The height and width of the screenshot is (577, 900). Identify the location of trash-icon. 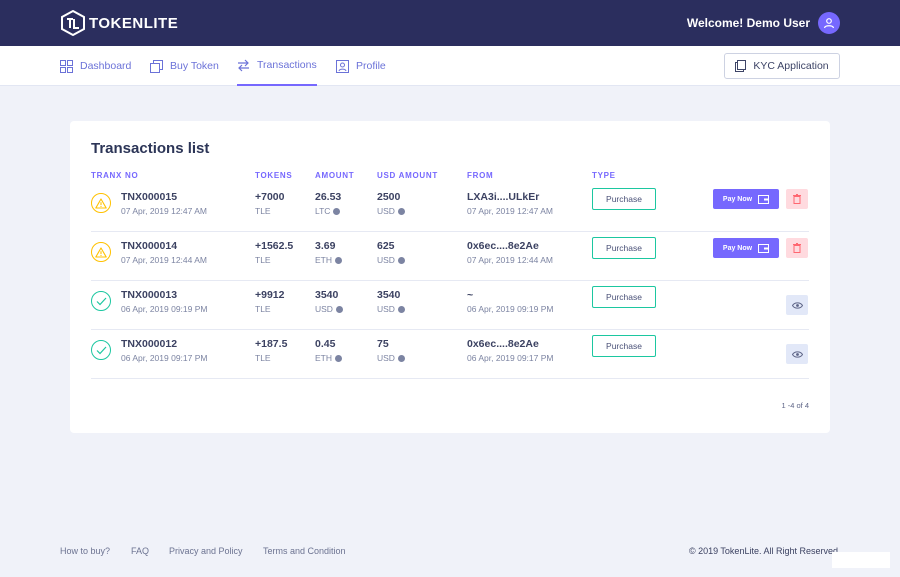
(797, 248).